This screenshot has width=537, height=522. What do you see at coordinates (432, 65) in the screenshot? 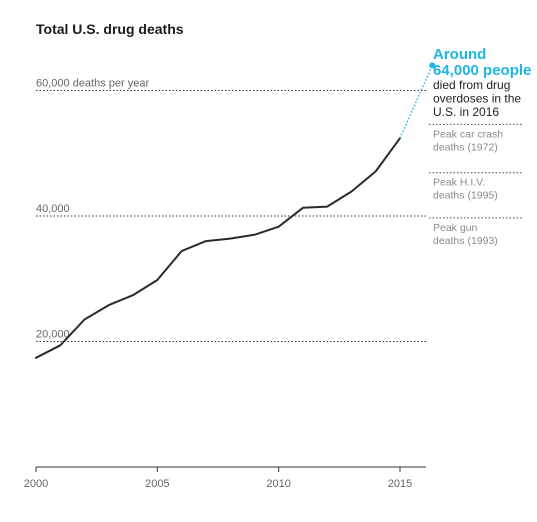
I see `projection-point-2016` at bounding box center [432, 65].